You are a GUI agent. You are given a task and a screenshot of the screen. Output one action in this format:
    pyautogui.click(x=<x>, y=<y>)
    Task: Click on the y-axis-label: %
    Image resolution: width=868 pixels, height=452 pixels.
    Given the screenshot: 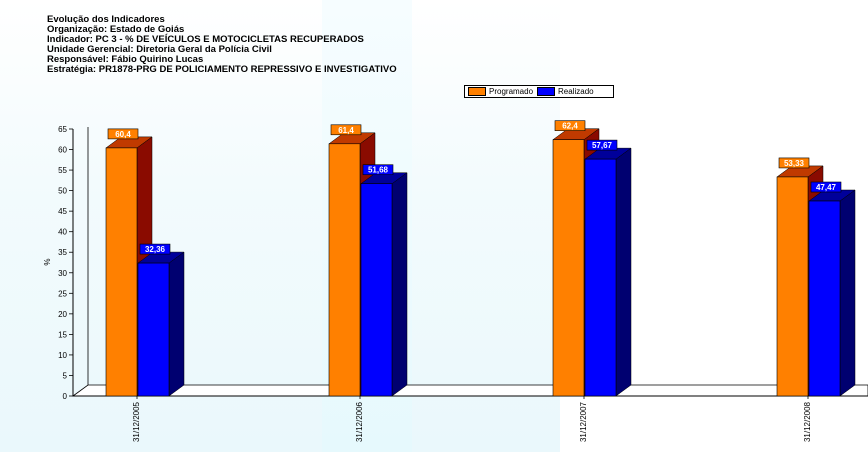 What is the action you would take?
    pyautogui.click(x=47, y=261)
    